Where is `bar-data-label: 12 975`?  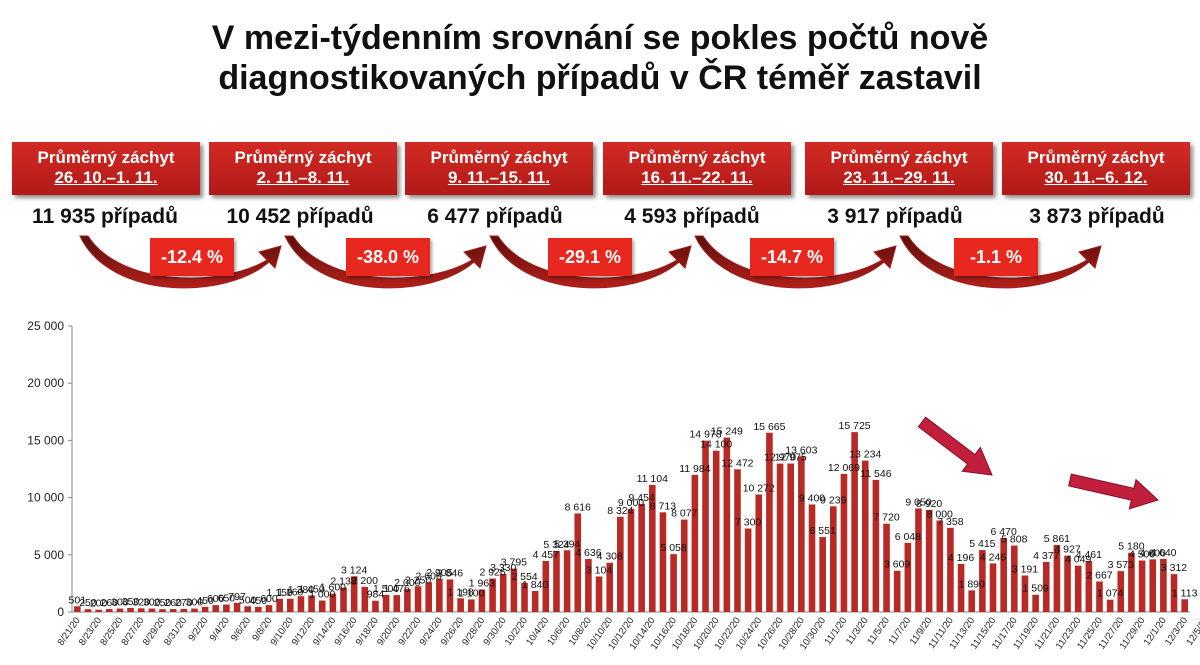
bar-data-label: 12 975 is located at coordinates (791, 458).